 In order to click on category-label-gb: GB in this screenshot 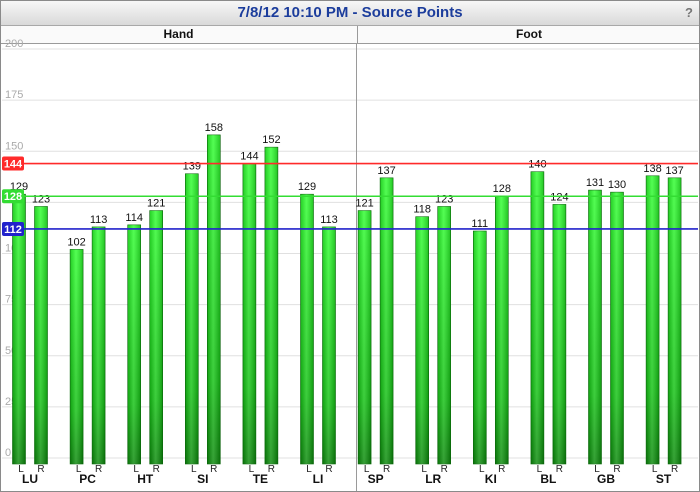, I will do `click(606, 479)`.